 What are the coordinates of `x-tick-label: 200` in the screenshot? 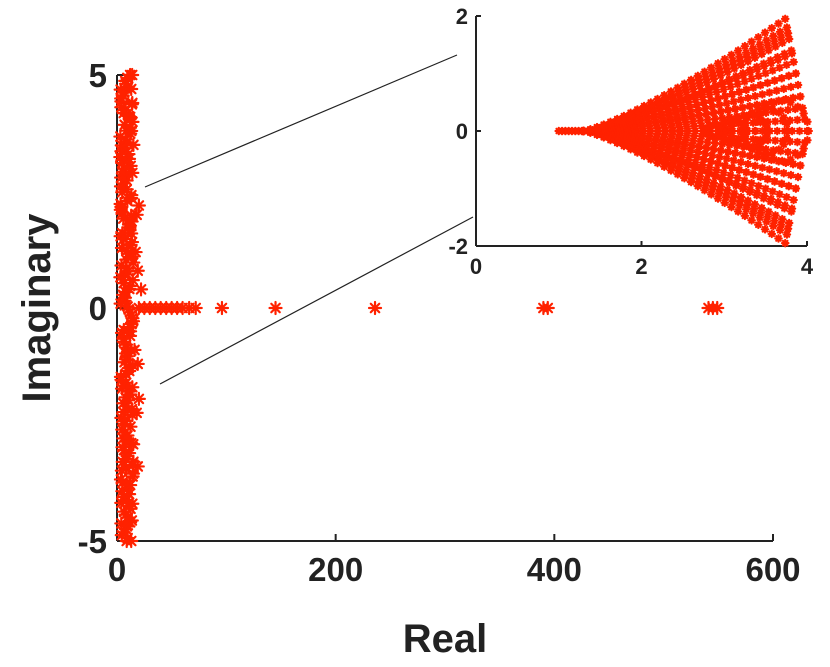 It's located at (335, 569).